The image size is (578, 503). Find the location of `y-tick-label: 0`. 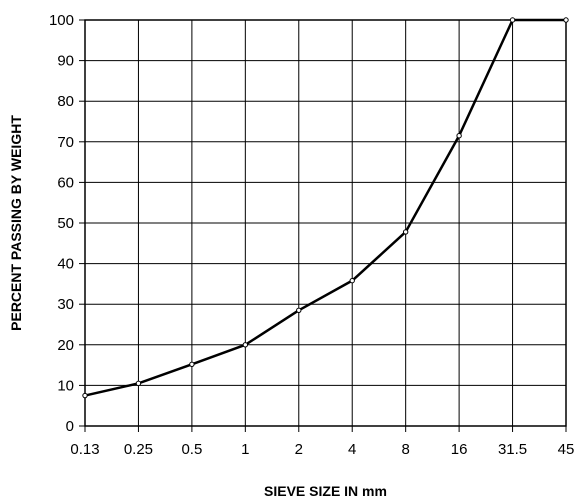

y-tick-label: 0 is located at coordinates (70, 426).